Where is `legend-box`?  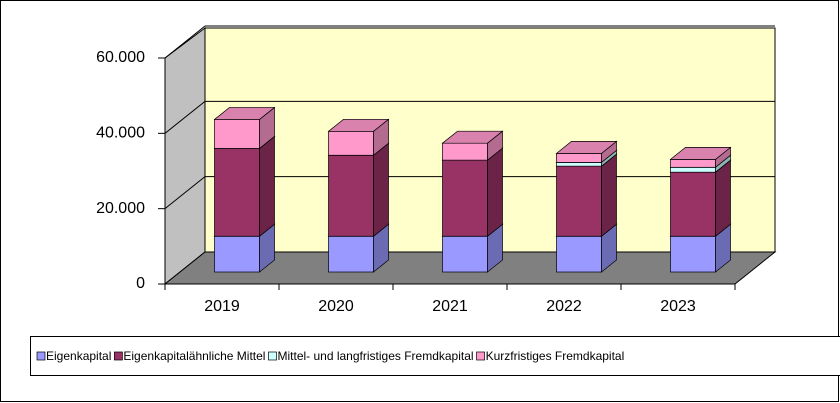 legend-box is located at coordinates (435, 356).